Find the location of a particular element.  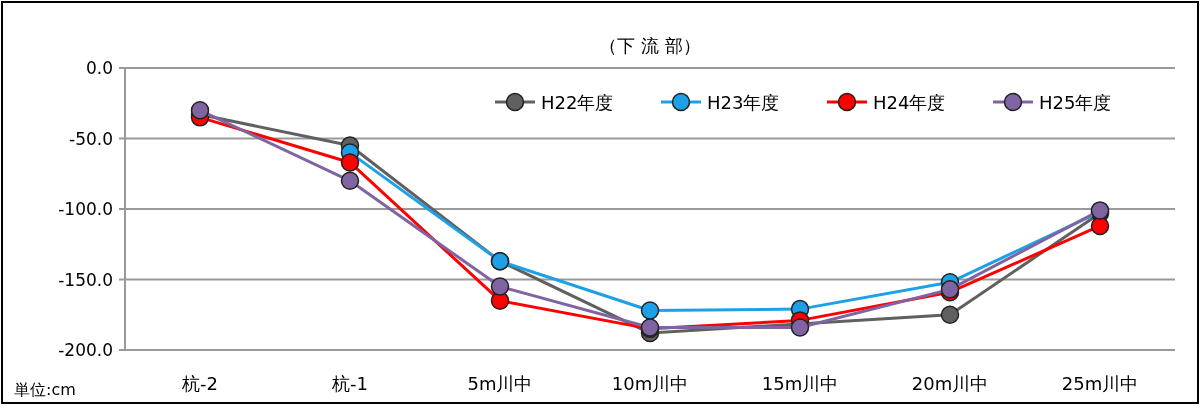

x-tick-label: 杭-1 is located at coordinates (349, 383).